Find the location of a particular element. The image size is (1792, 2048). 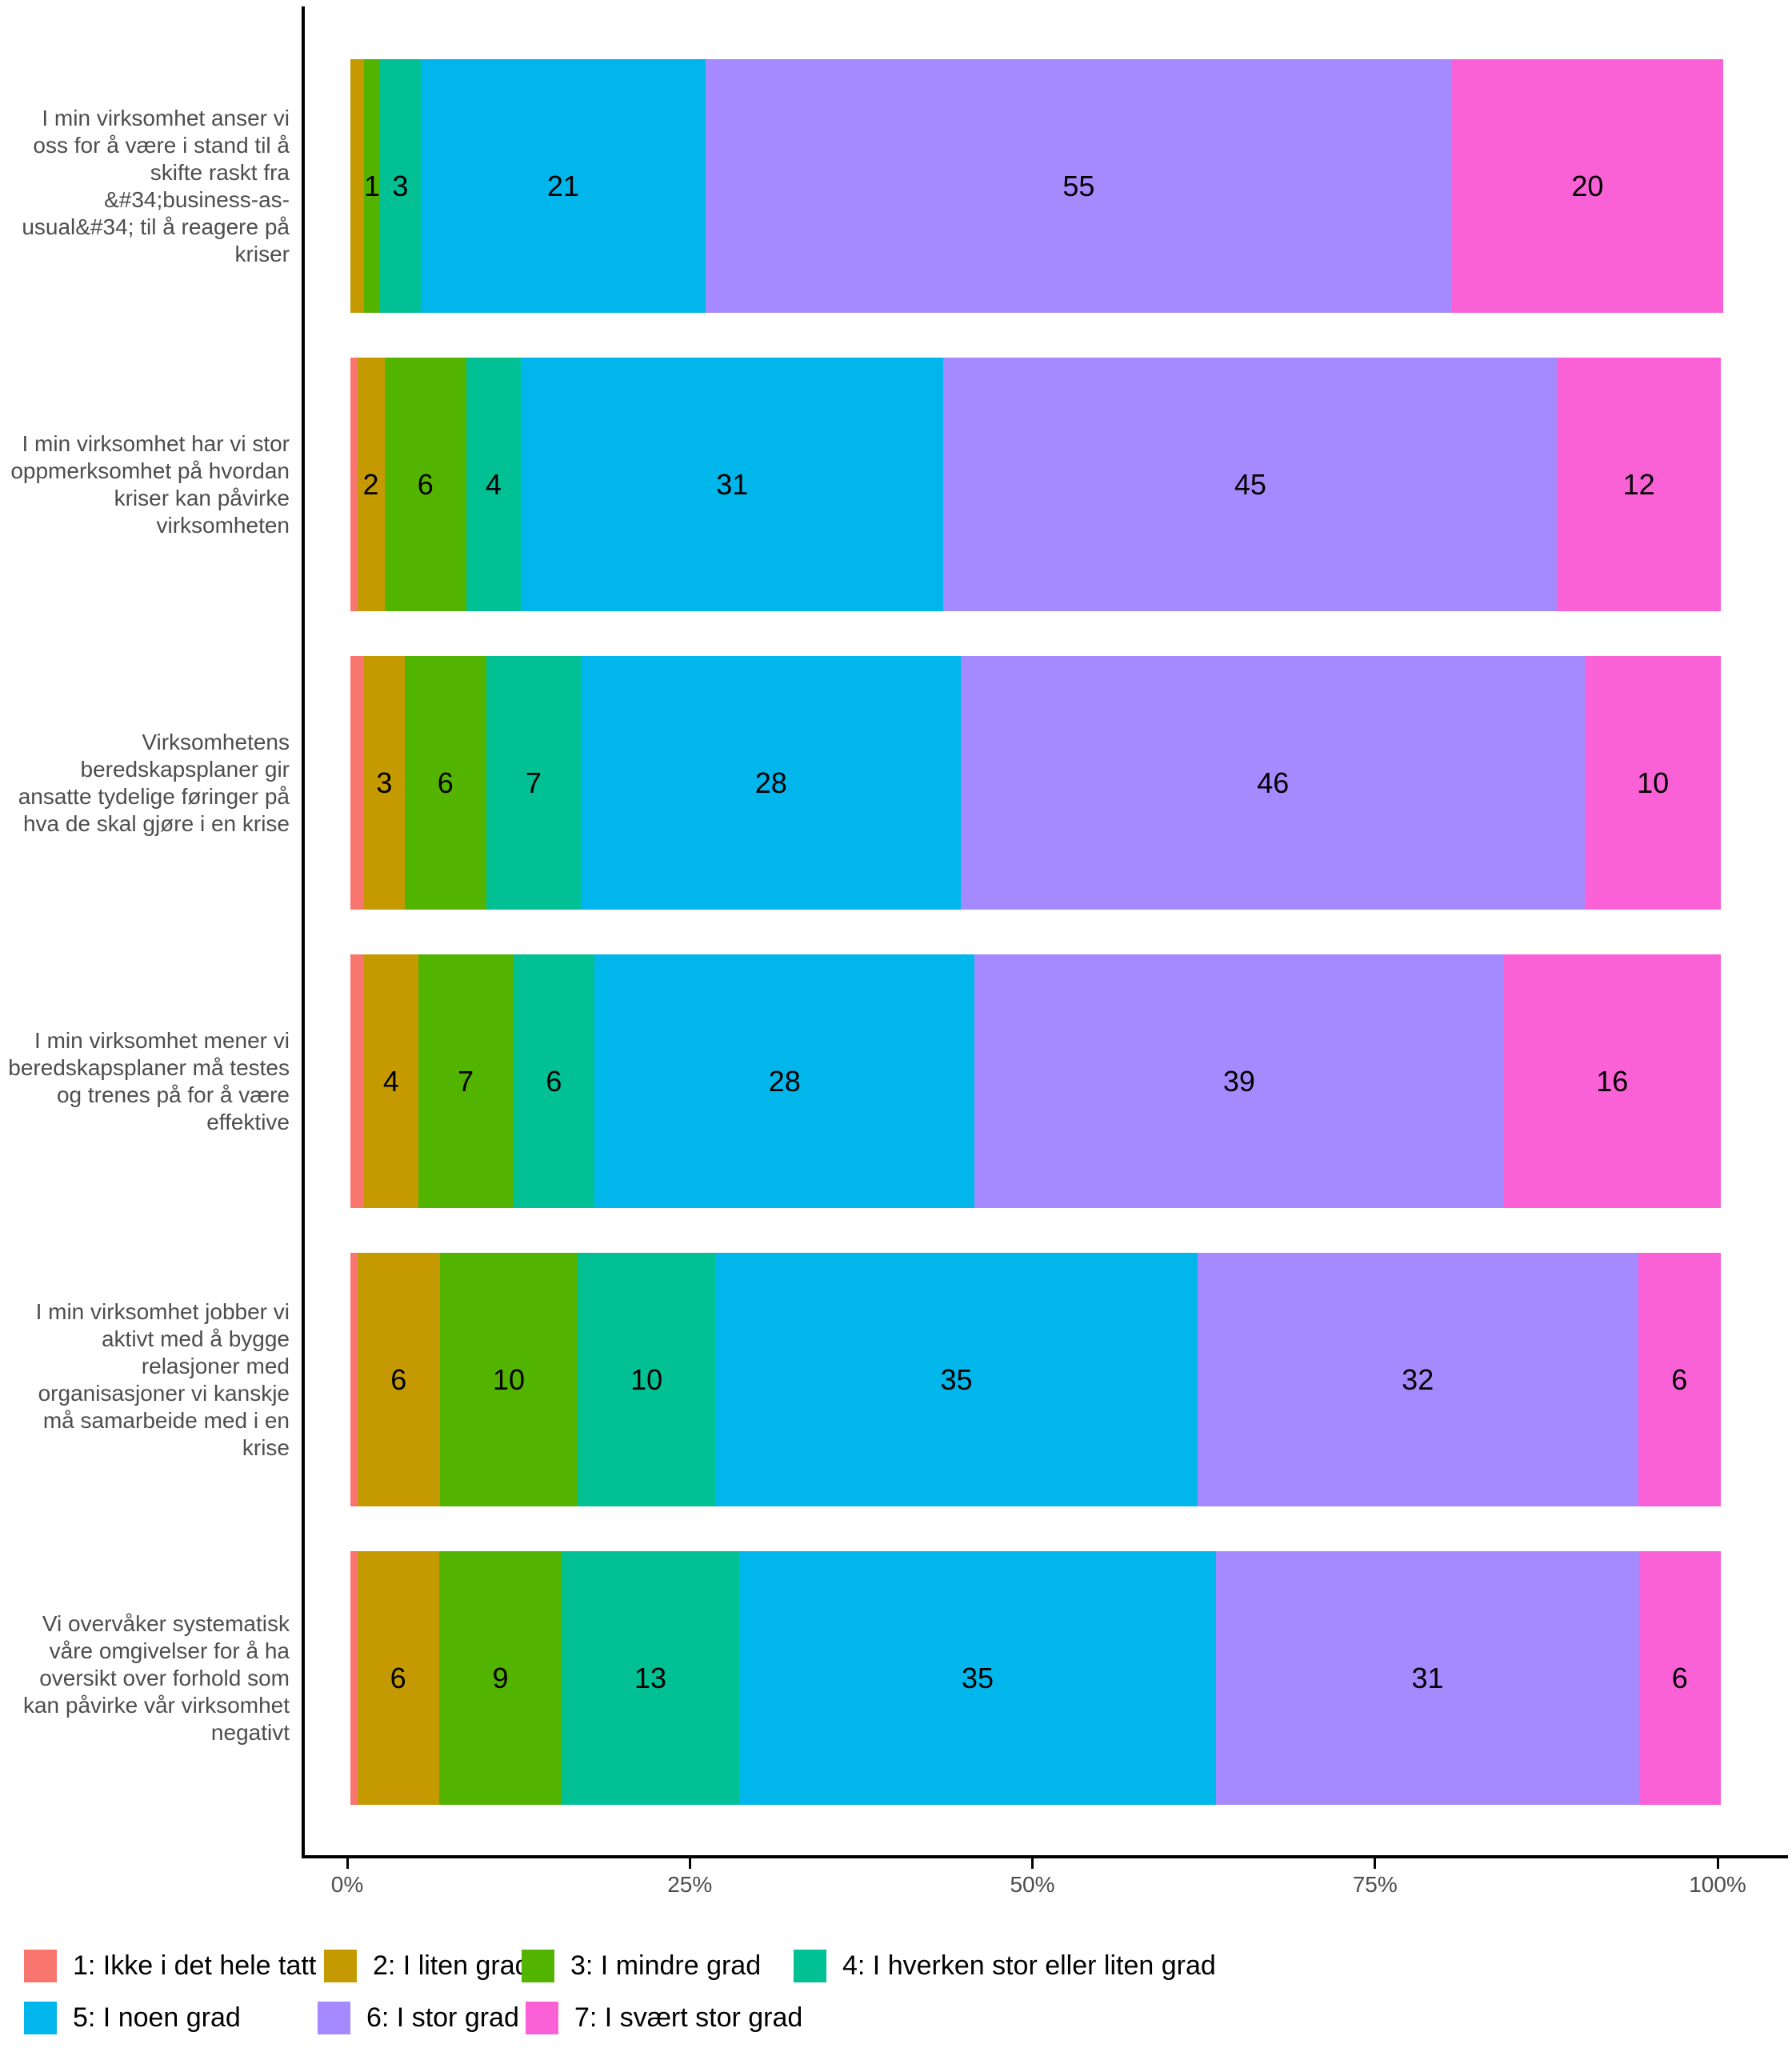

bar-segment: 55 is located at coordinates (1079, 186).